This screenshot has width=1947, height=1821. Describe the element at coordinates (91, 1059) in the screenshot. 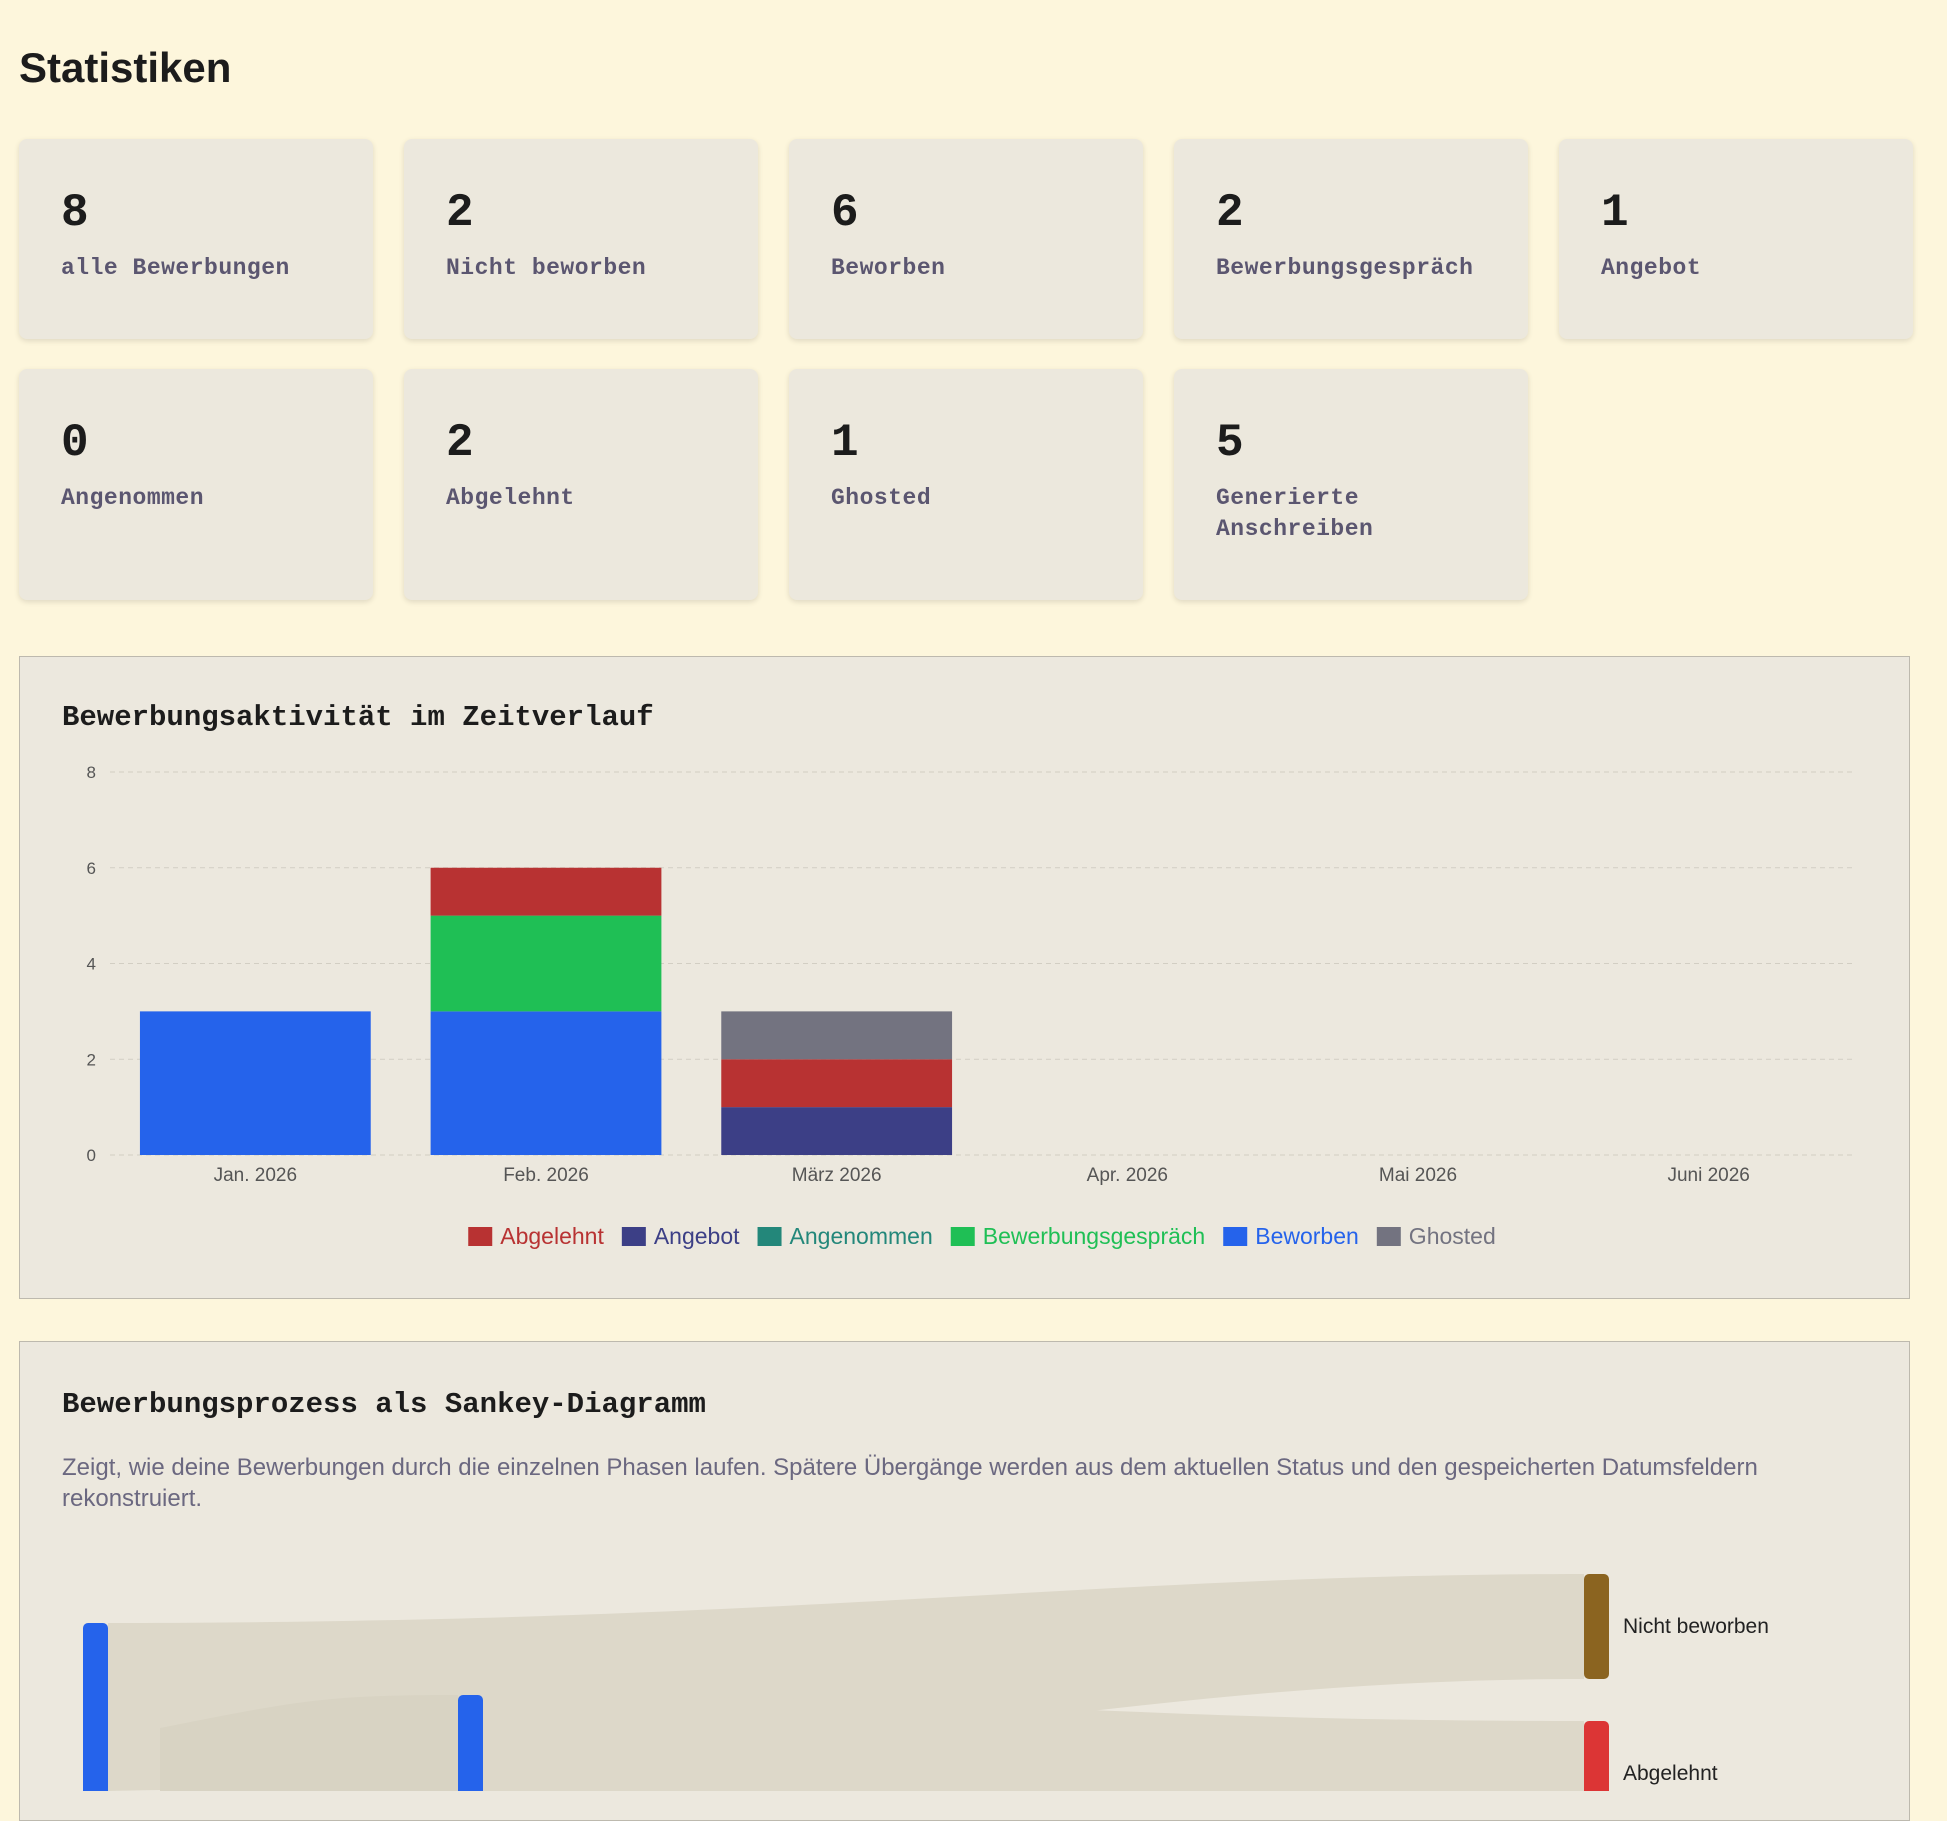

I see `y-tick-label: 2` at that location.